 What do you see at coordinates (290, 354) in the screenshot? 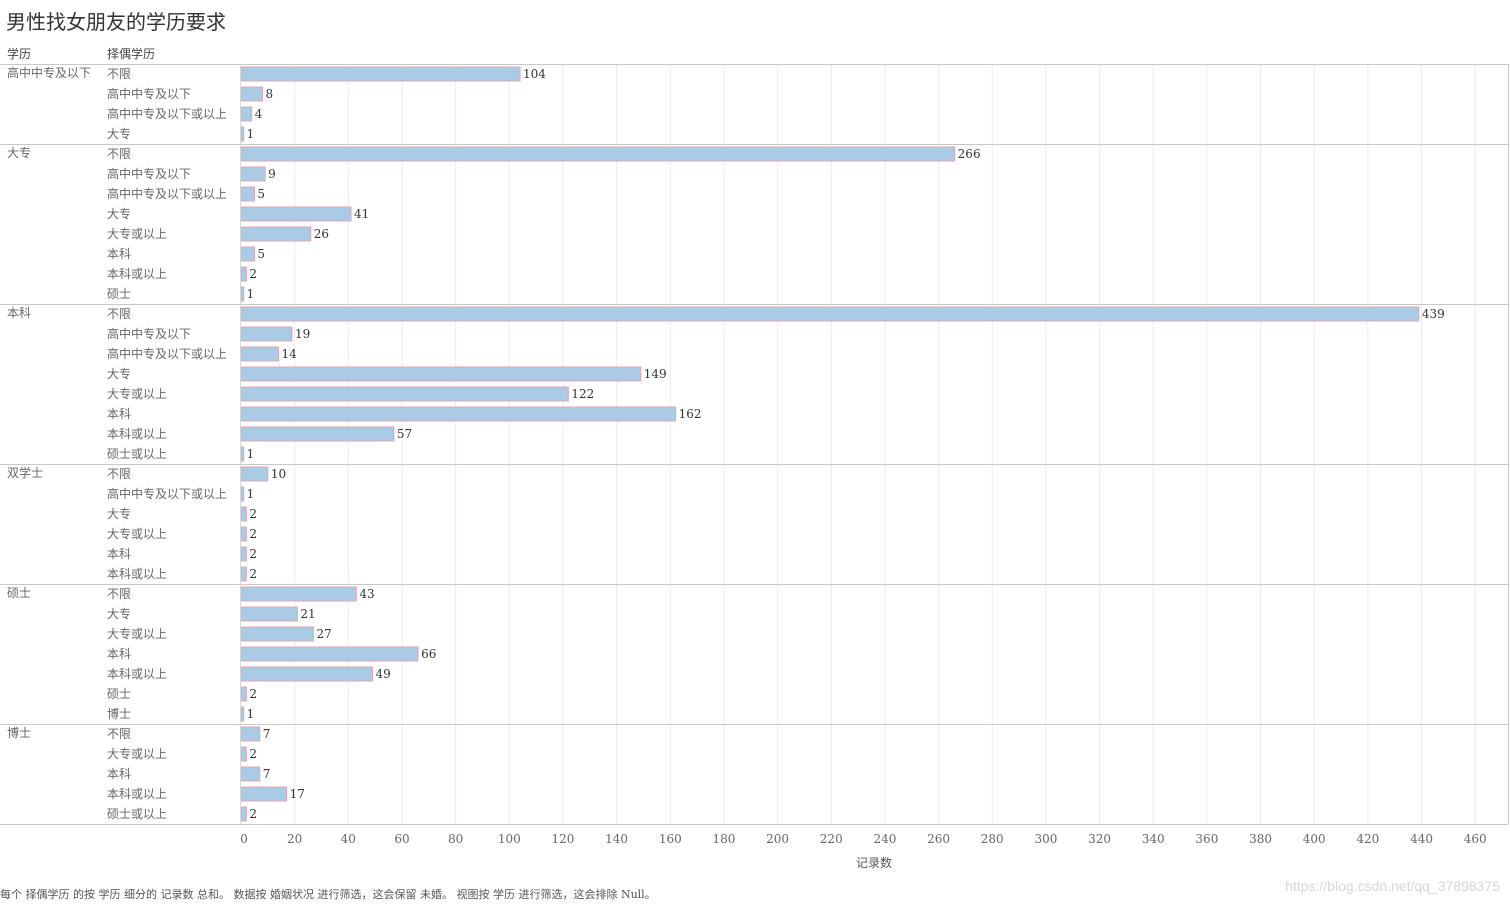
I see `bar-value-label: 14` at bounding box center [290, 354].